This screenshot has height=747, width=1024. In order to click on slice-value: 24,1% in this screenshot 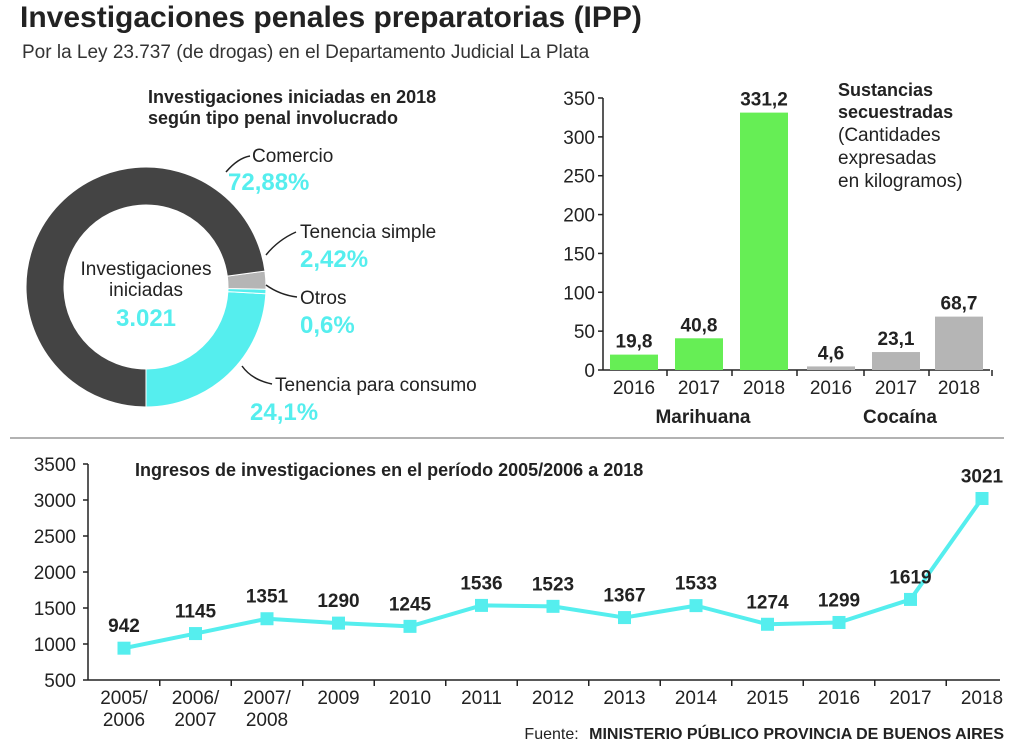, I will do `click(284, 412)`.